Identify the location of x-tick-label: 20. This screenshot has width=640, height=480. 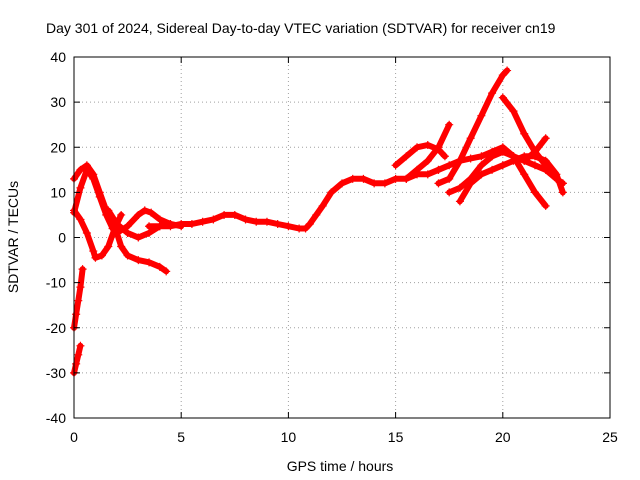
(503, 437).